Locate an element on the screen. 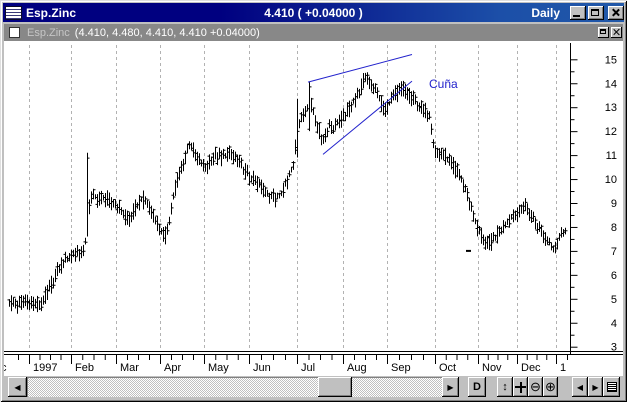  month-label: May is located at coordinates (218, 368).